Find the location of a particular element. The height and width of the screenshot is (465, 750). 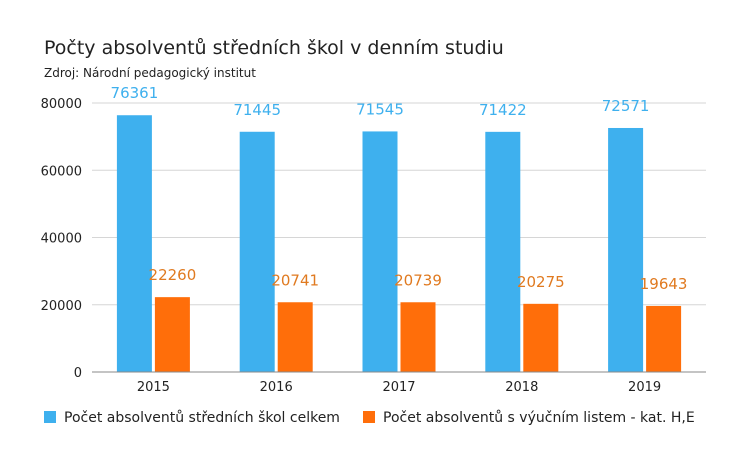

y-tick-label-0: 0 is located at coordinates (78, 373).